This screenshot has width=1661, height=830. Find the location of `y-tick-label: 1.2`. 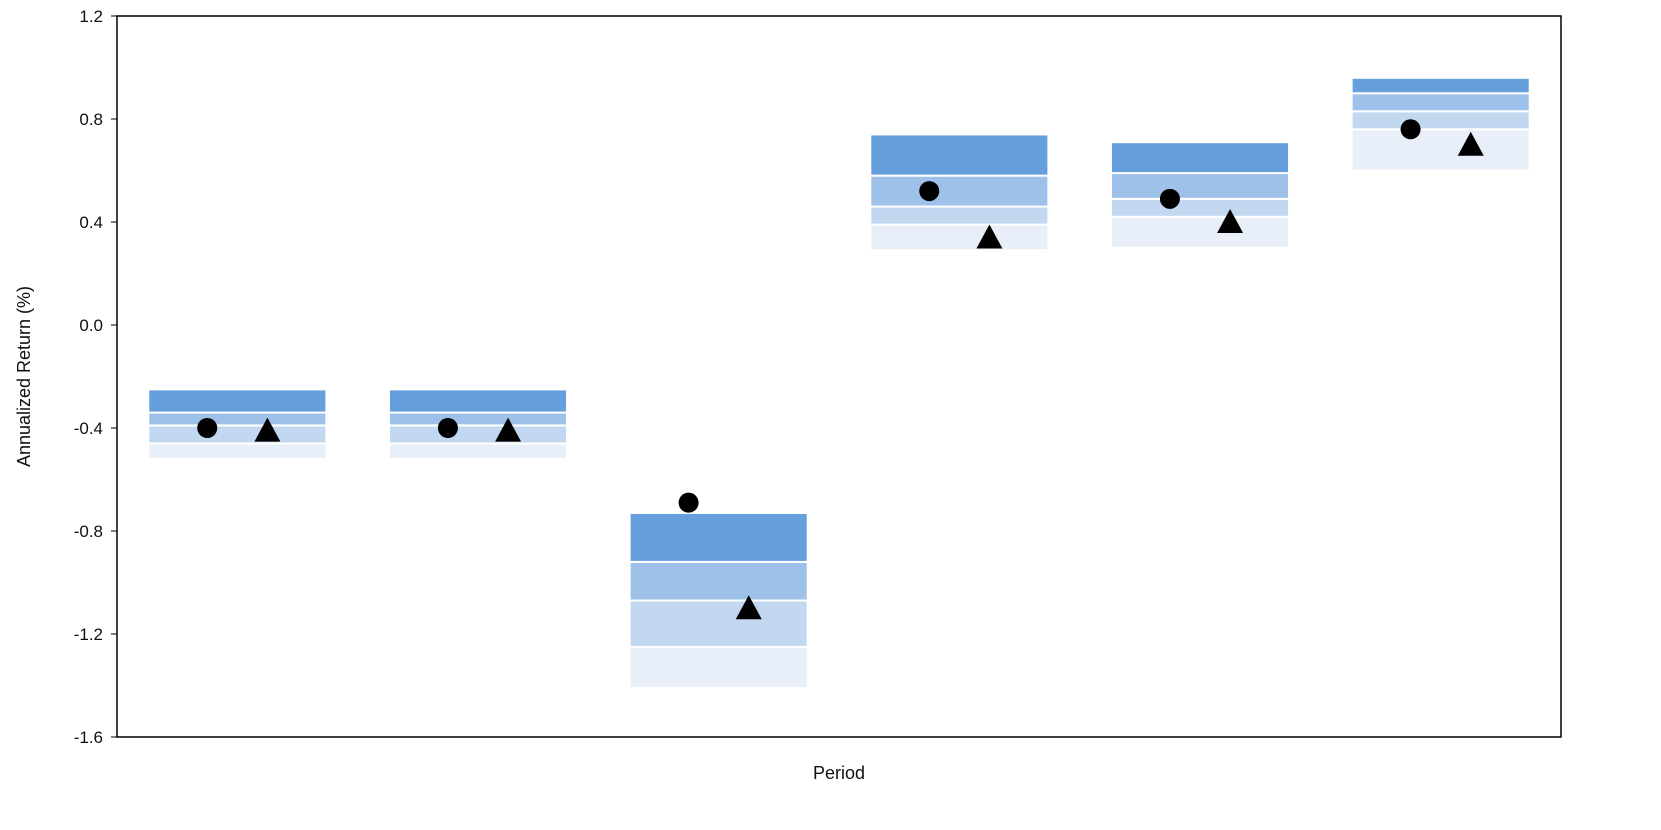

y-tick-label: 1.2 is located at coordinates (91, 16).